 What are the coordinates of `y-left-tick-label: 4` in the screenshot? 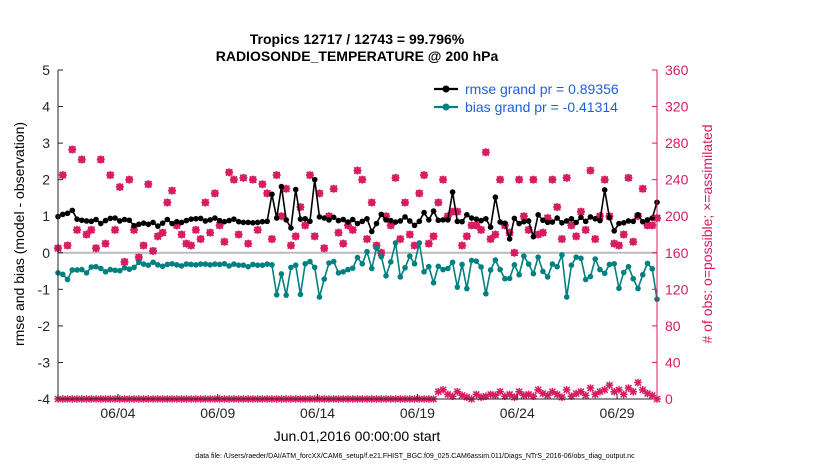 It's located at (46, 107).